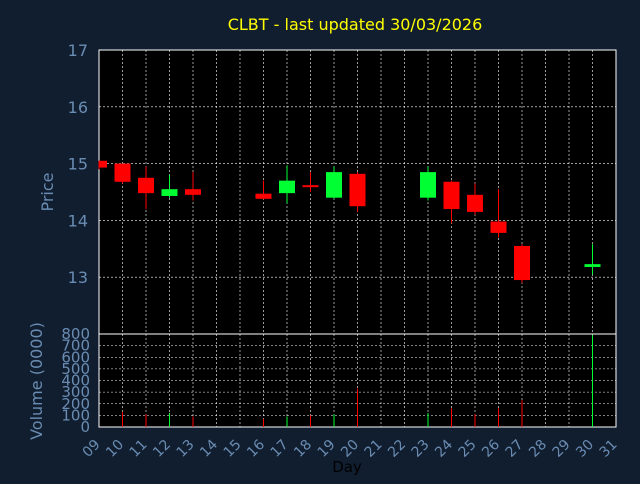 The width and height of the screenshot is (640, 484). I want to click on x-tick-label: 26, so click(491, 449).